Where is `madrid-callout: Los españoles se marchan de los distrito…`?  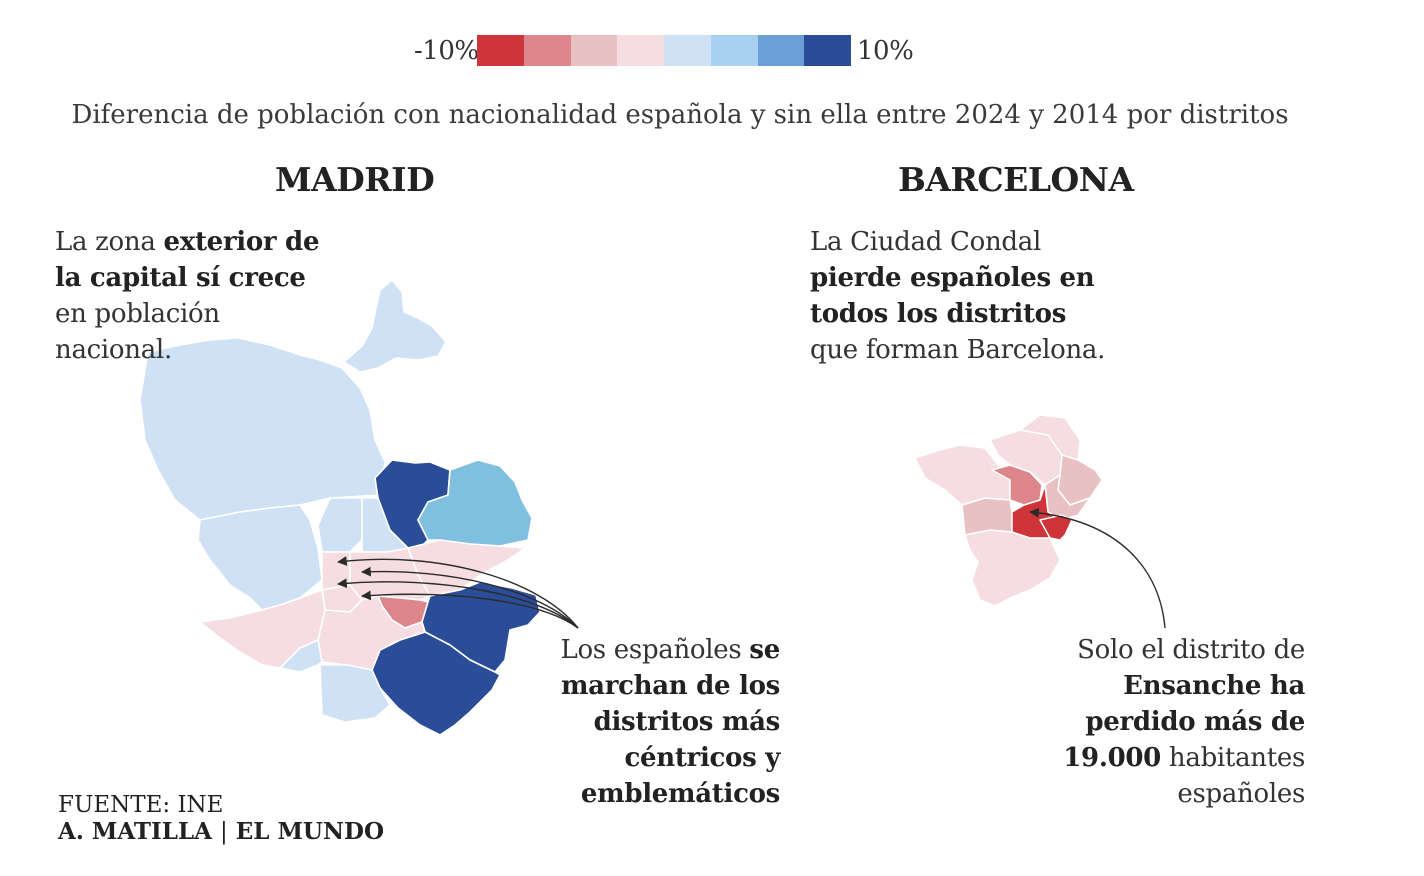
madrid-callout: Los españoles se marchan de los distrito… is located at coordinates (670, 722).